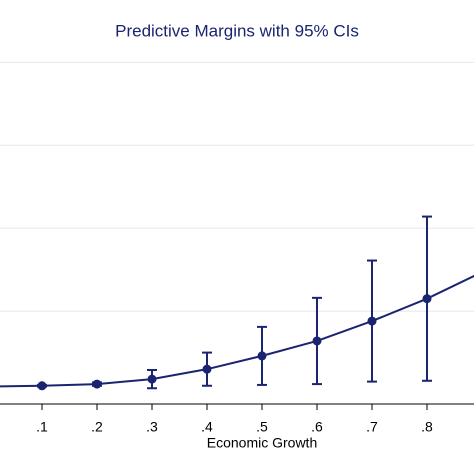 Image resolution: width=474 pixels, height=474 pixels. I want to click on x-tick-label: .5, so click(262, 427).